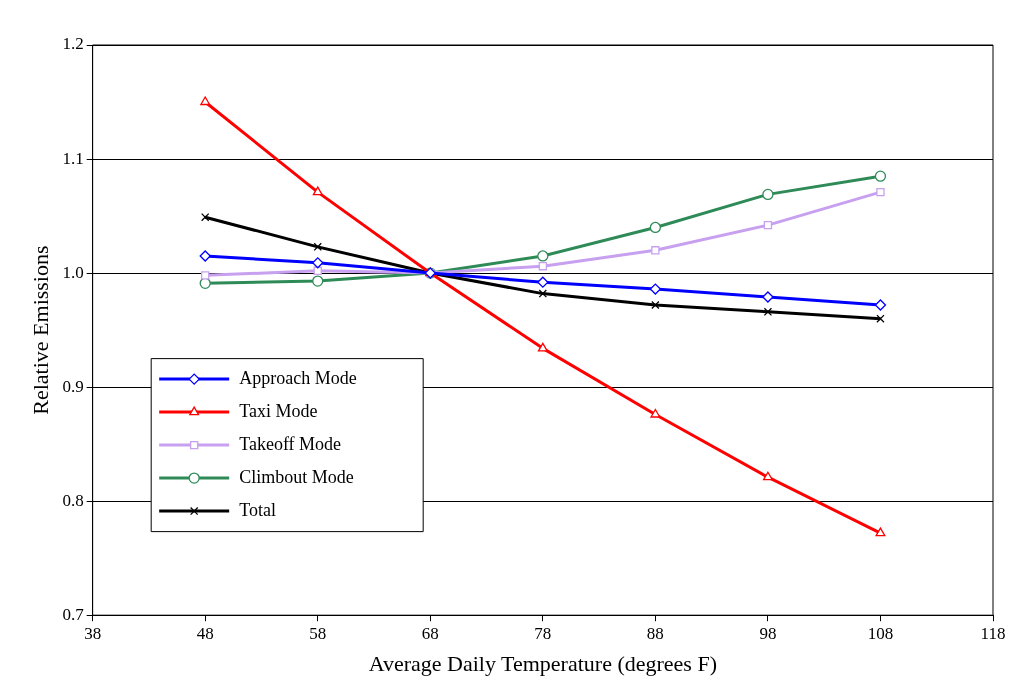 This screenshot has height=700, width=1023. Describe the element at coordinates (290, 443) in the screenshot. I see `legend-label: Takeoff Mode` at that location.